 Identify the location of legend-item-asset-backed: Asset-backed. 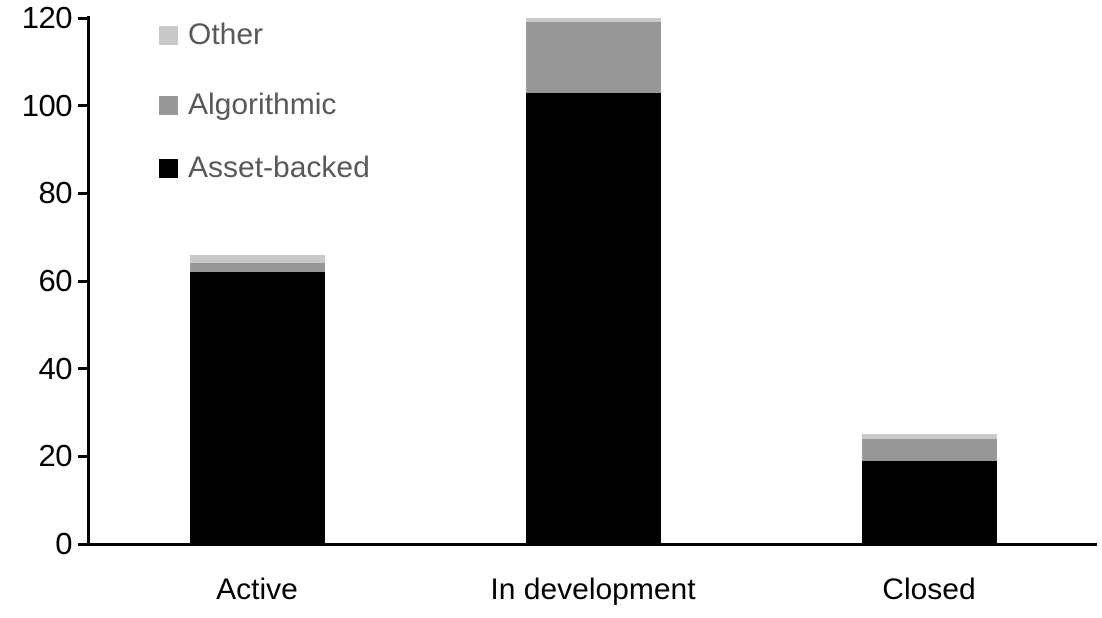
(264, 167).